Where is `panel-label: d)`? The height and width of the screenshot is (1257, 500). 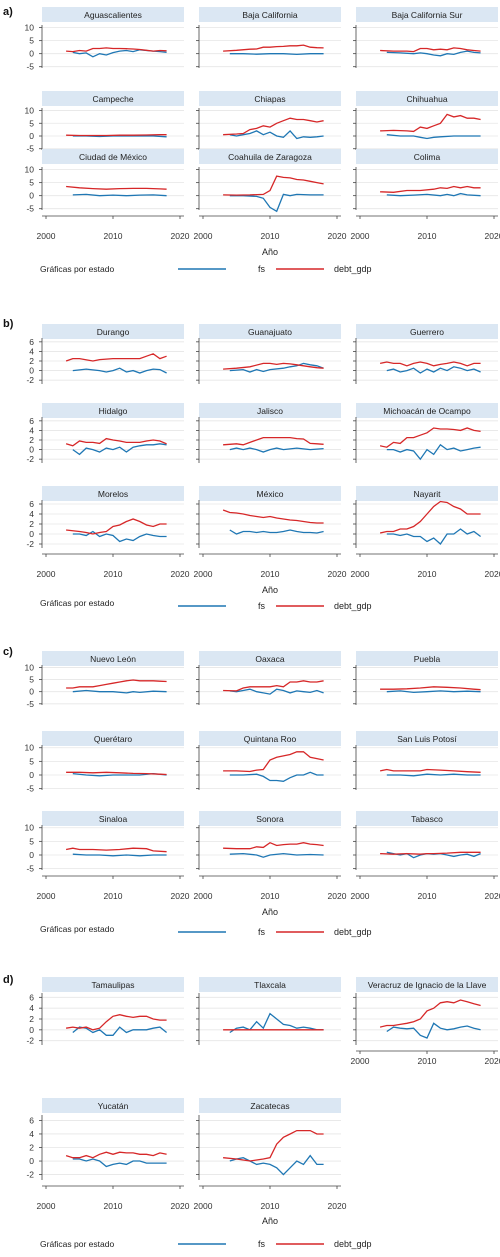
panel-label: d) is located at coordinates (8, 980).